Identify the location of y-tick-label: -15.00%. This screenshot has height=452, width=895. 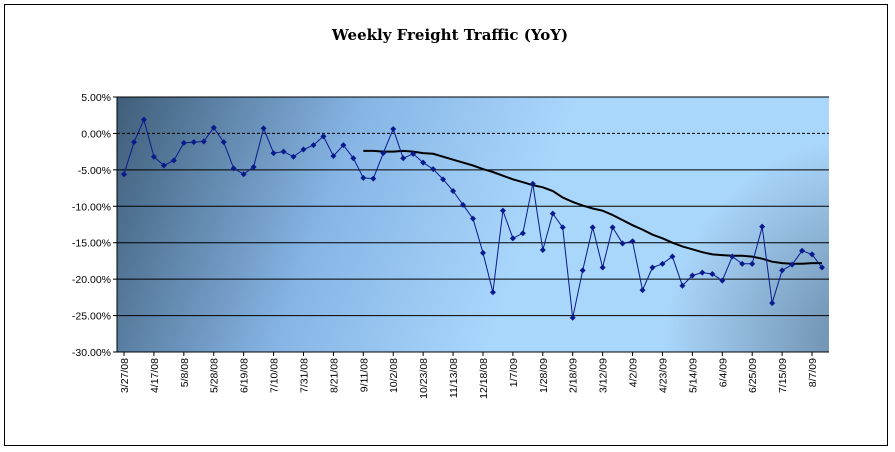
(91, 244).